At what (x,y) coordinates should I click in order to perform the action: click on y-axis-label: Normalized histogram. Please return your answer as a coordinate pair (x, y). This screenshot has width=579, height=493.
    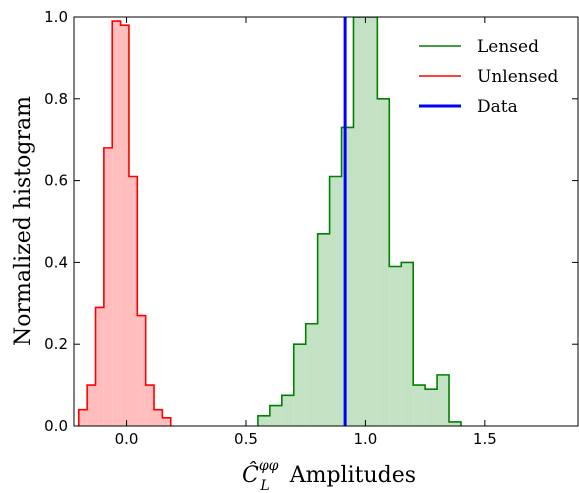
    Looking at the image, I should click on (23, 221).